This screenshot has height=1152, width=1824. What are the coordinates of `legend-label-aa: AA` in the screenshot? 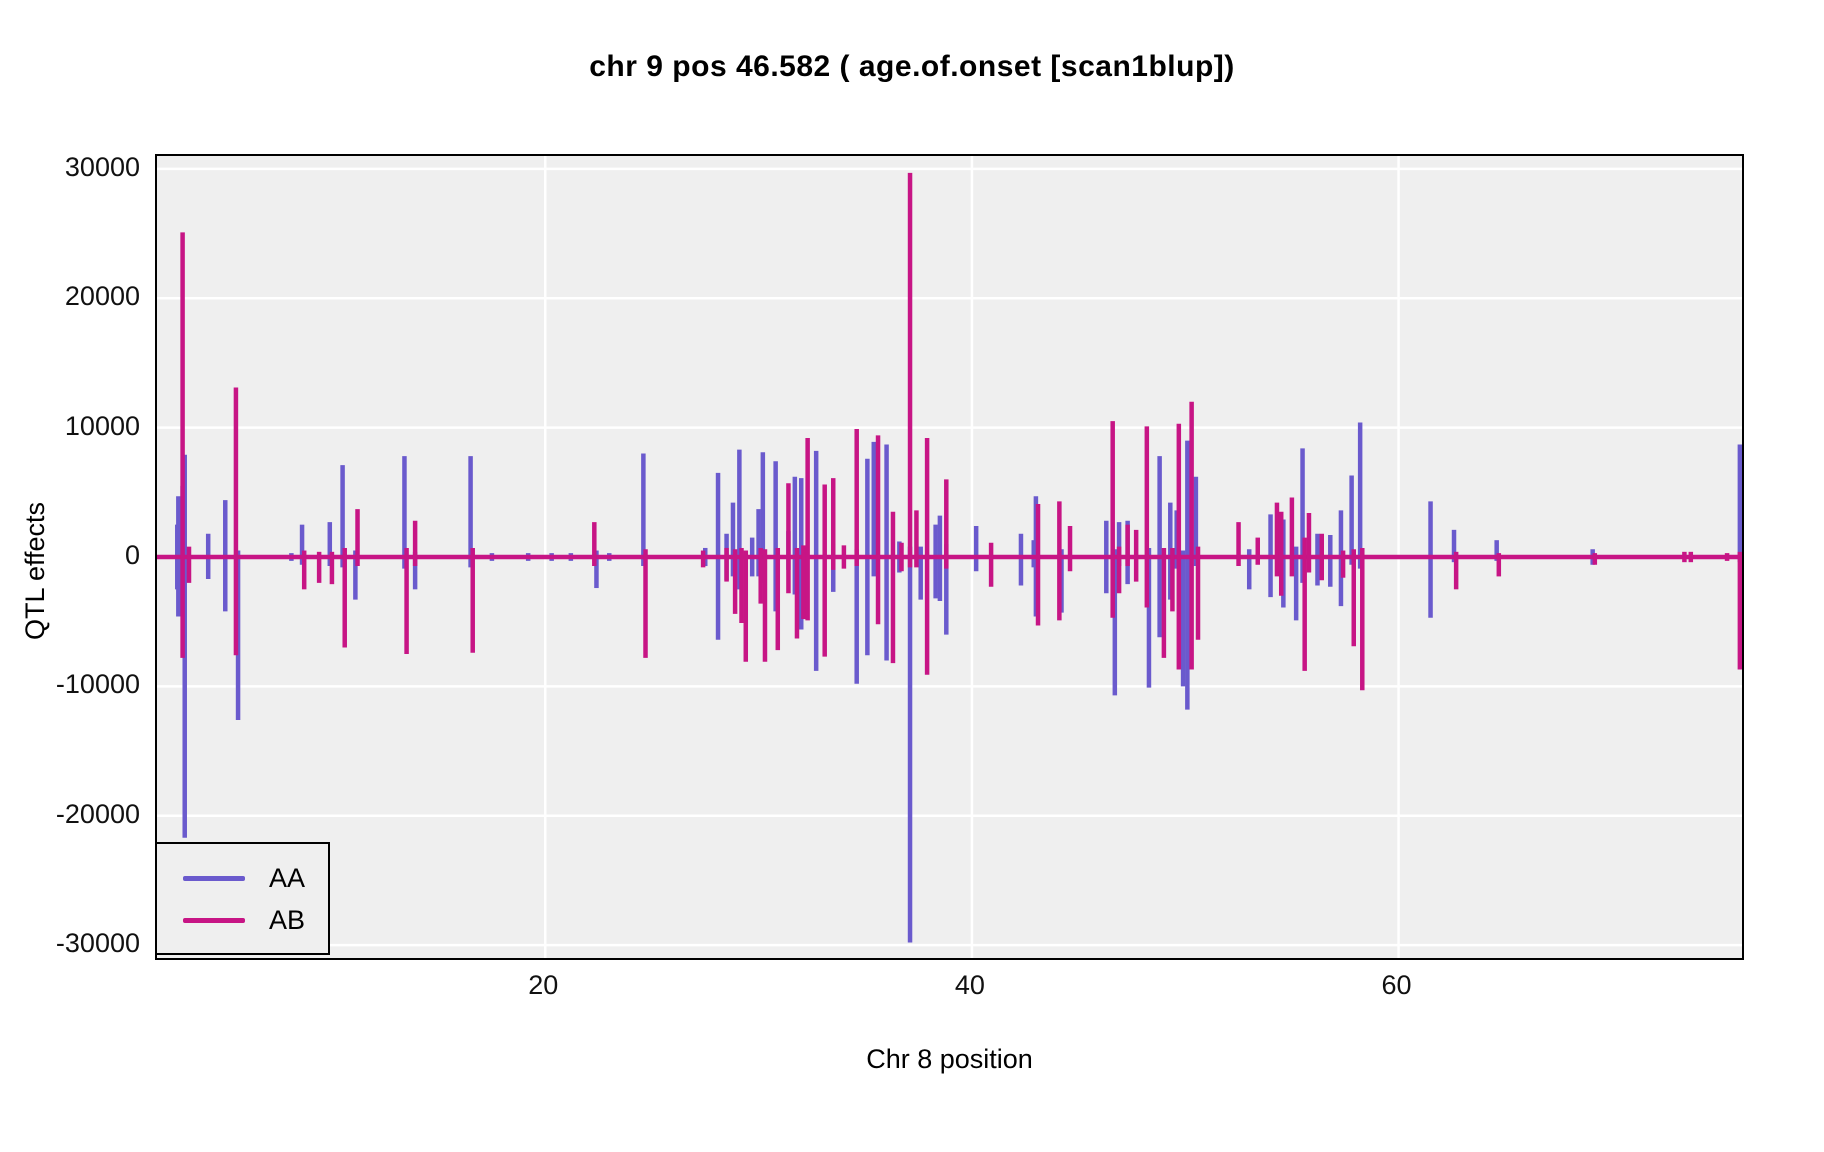 It's located at (287, 878).